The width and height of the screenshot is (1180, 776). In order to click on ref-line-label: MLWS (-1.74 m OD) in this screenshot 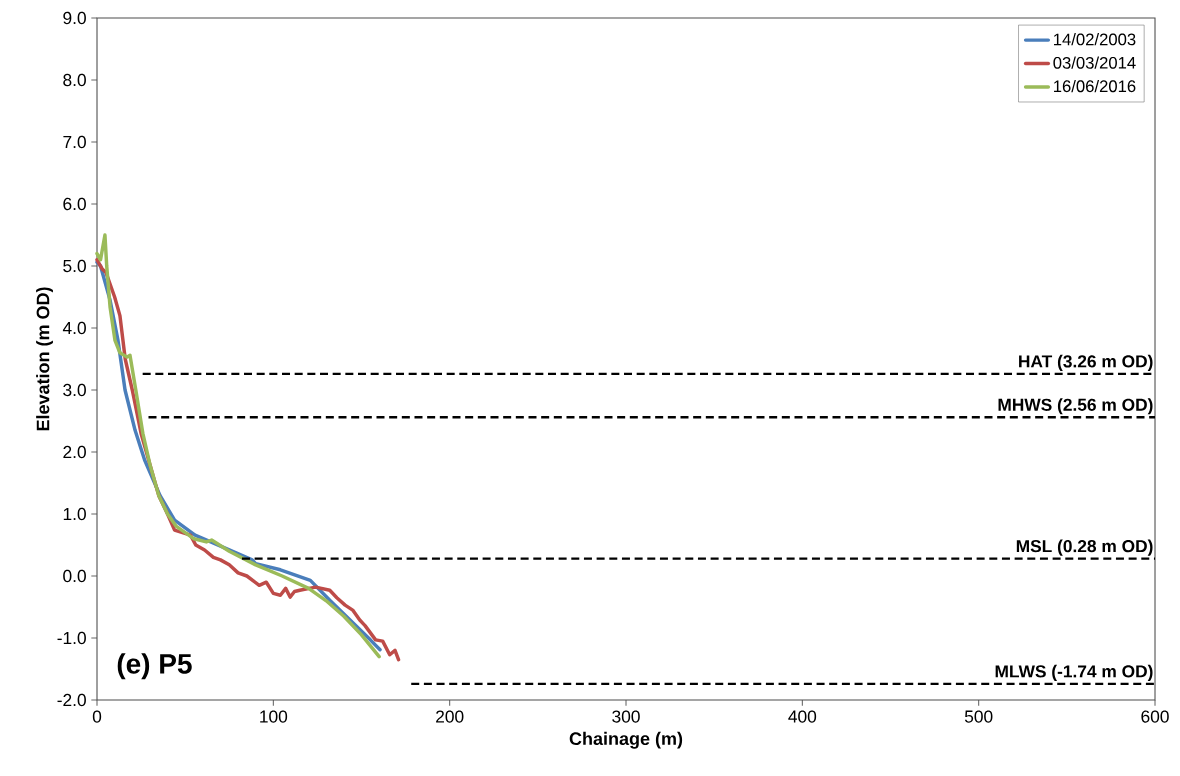, I will do `click(1074, 672)`.